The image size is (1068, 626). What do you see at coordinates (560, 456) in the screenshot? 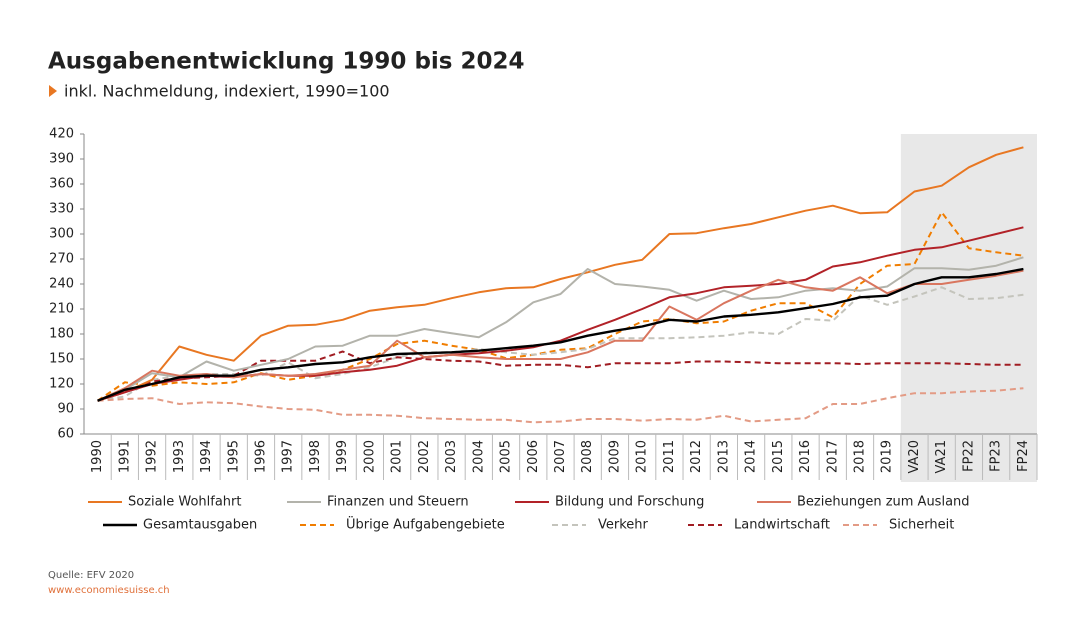
I see `x-tick-label: 2007` at bounding box center [560, 456].